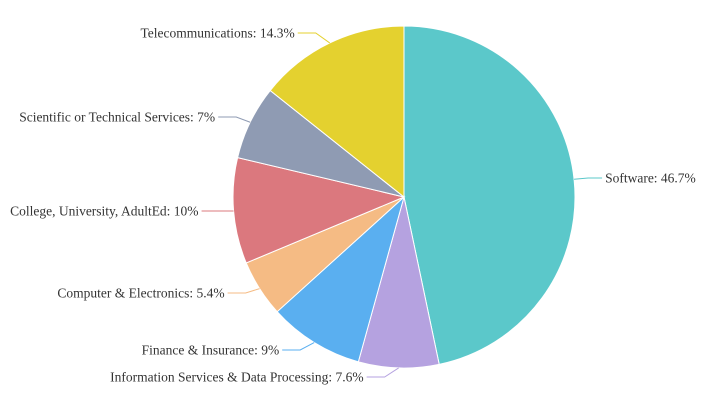  Describe the element at coordinates (650, 178) in the screenshot. I see `slice-label: Software: 46.7%` at that location.